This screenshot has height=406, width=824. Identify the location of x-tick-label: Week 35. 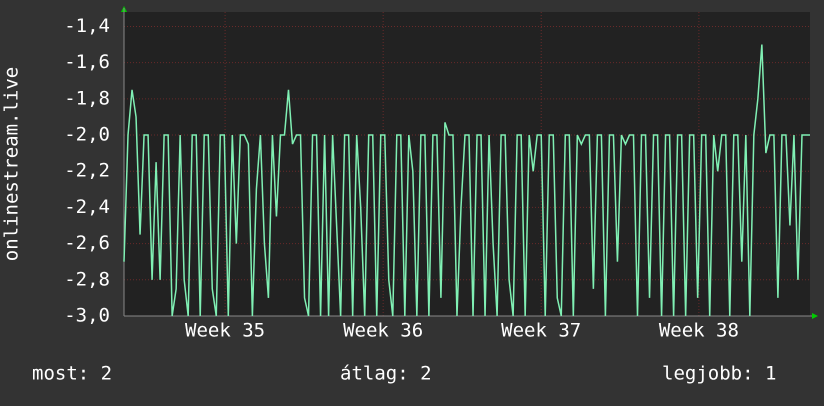
(225, 331).